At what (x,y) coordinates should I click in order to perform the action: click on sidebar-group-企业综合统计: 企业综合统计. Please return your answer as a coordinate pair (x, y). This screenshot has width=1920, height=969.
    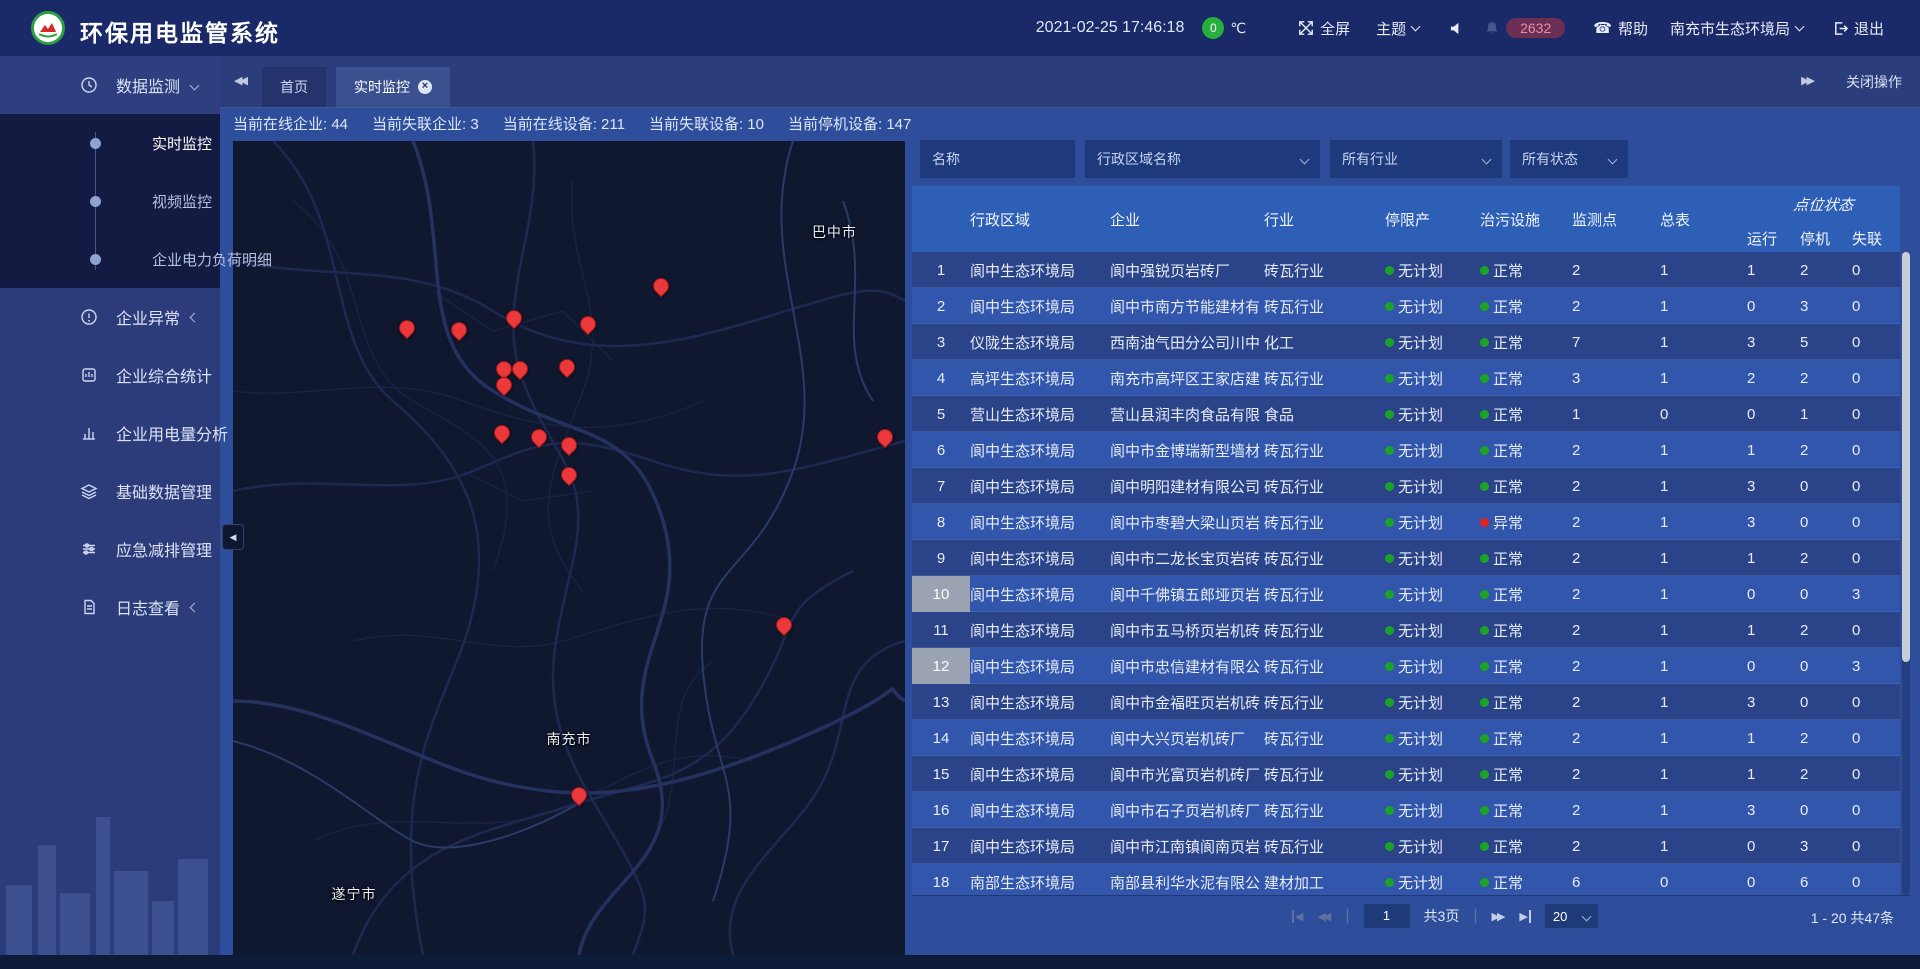
    Looking at the image, I should click on (110, 375).